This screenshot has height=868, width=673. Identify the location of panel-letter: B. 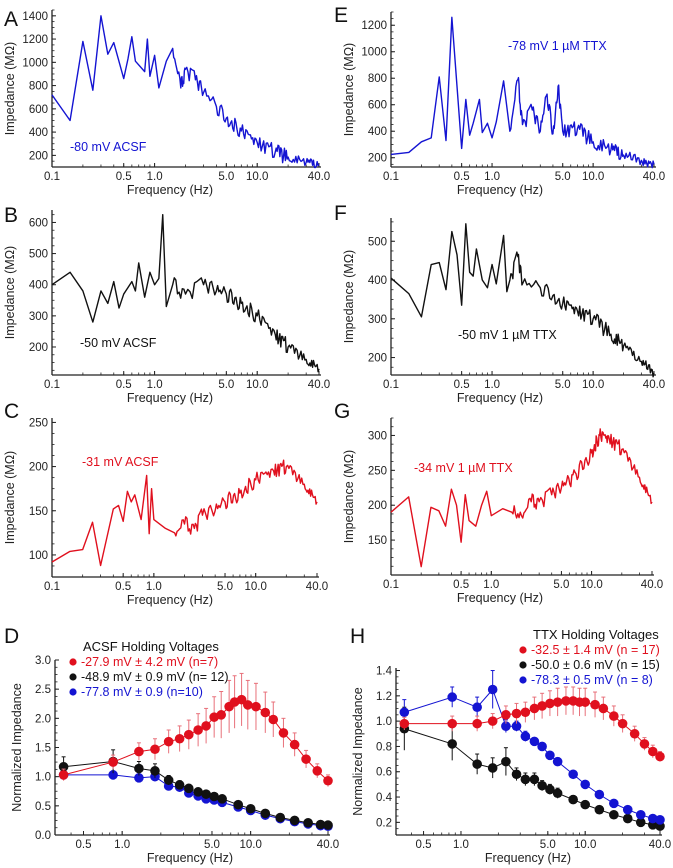
(11, 215).